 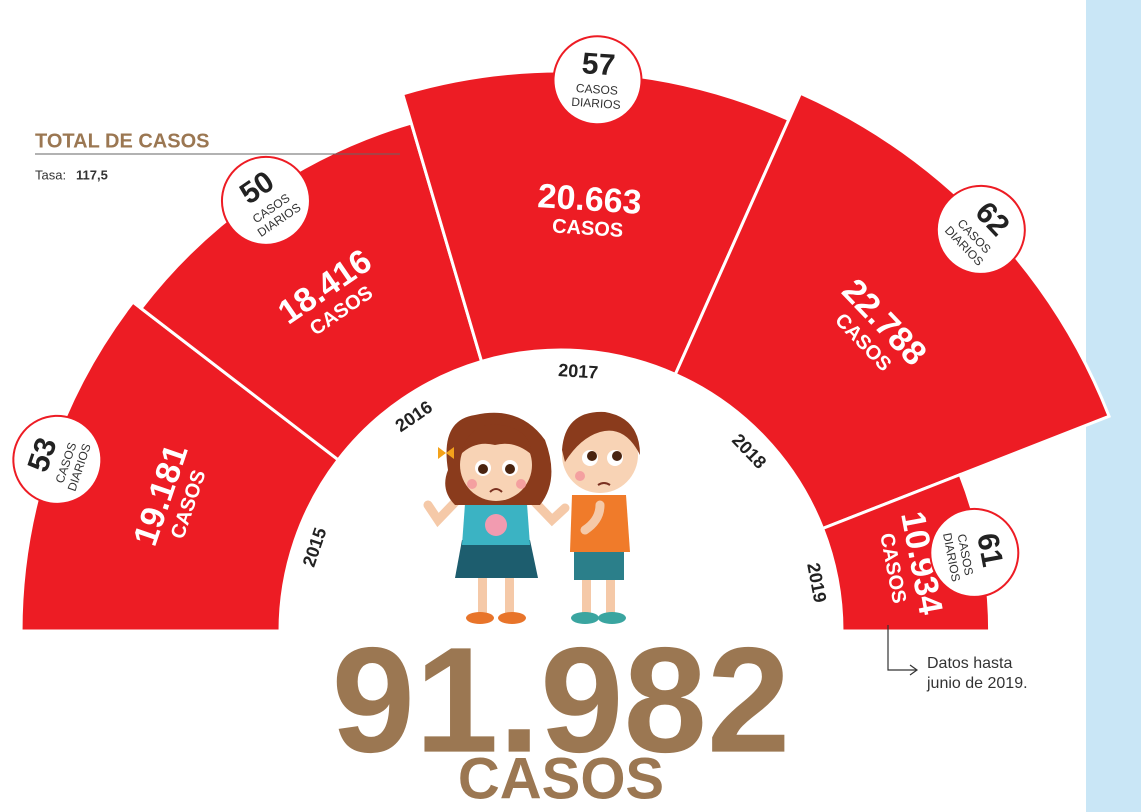 I want to click on annotation-line: Datos hasta, so click(x=969, y=663).